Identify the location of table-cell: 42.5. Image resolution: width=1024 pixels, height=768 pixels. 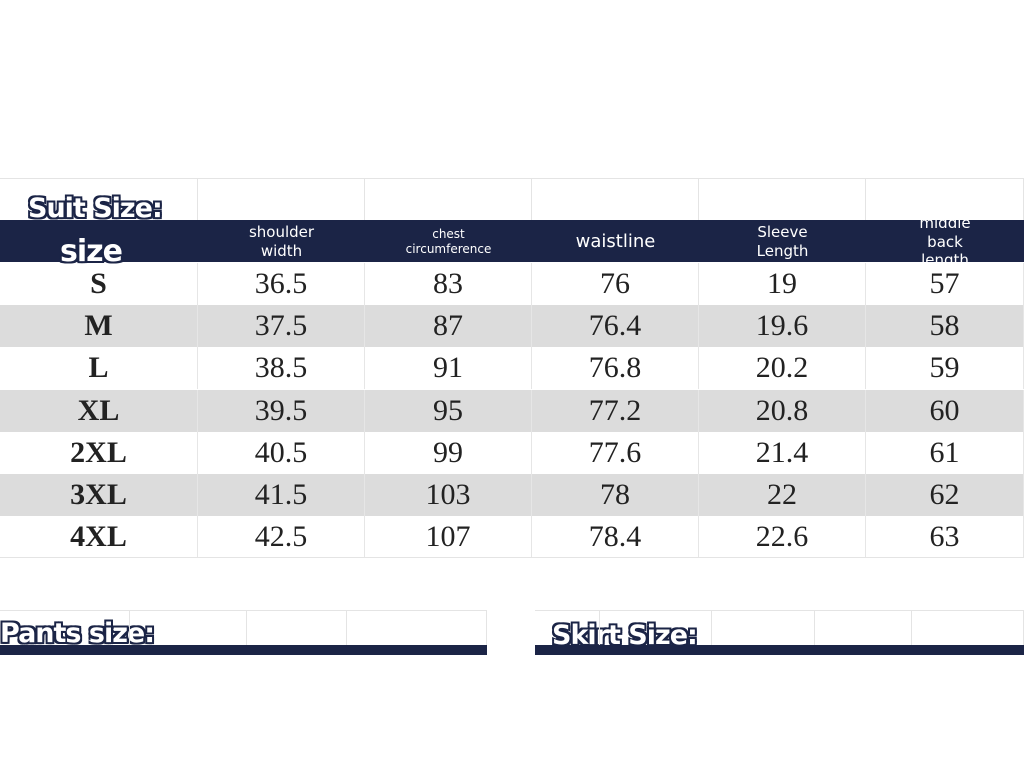
(281, 537).